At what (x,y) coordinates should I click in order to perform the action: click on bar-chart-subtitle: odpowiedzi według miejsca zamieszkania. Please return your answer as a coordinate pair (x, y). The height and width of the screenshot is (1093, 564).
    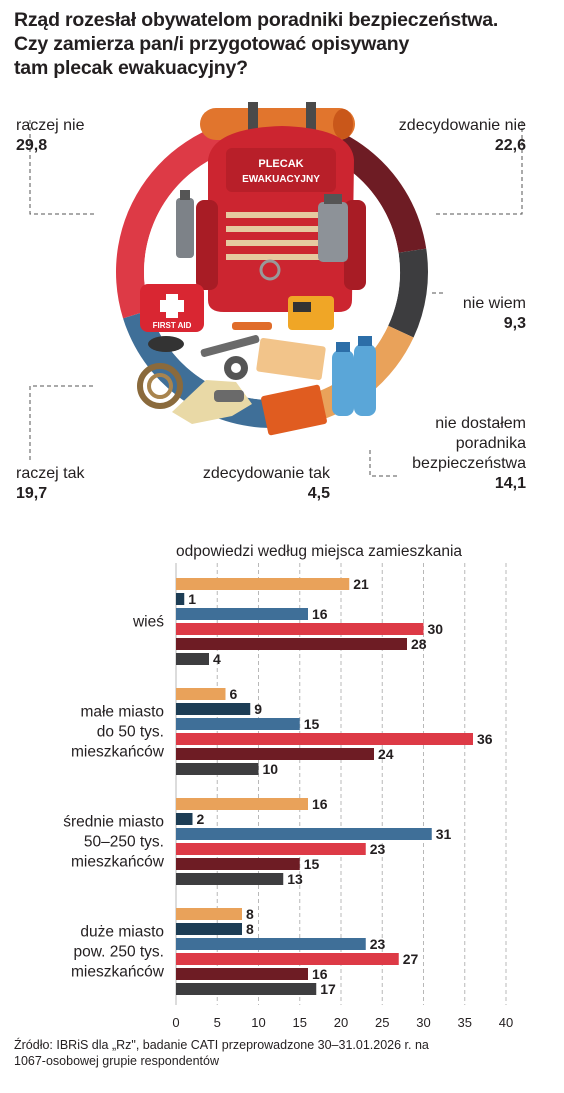
    Looking at the image, I should click on (319, 551).